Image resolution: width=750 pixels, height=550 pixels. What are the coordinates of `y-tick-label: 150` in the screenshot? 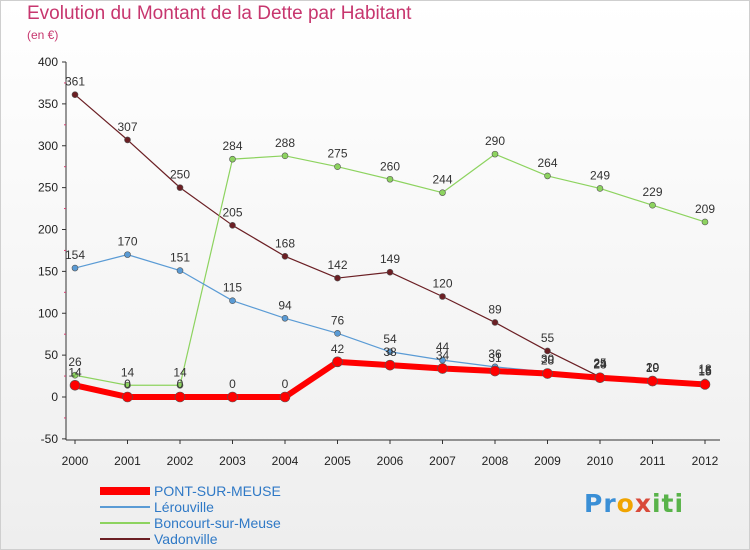 It's located at (48, 271).